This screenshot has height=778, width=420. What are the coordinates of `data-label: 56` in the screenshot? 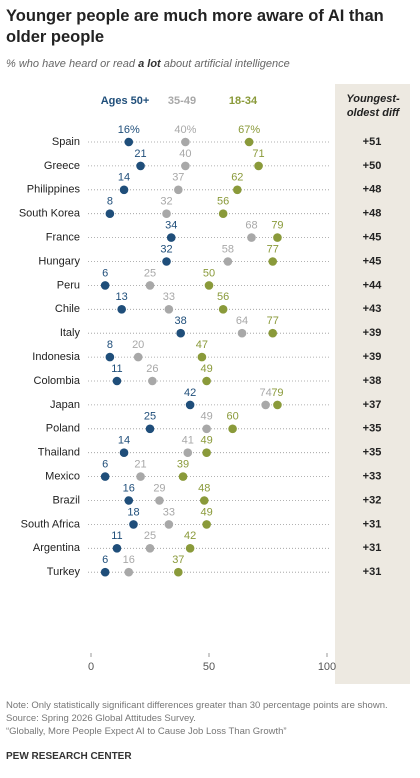 It's located at (223, 297).